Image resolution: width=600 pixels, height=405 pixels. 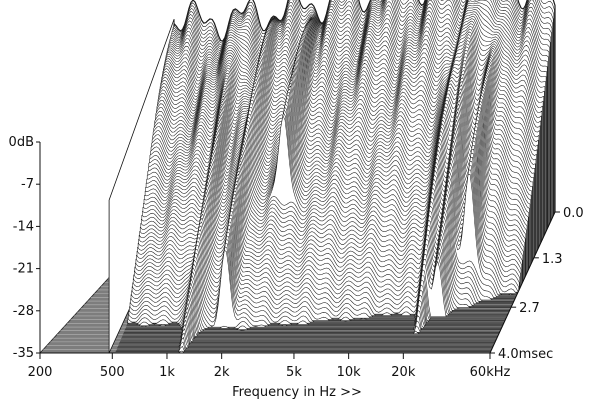 What do you see at coordinates (23, 269) in the screenshot?
I see `y-tick-label: -21` at bounding box center [23, 269].